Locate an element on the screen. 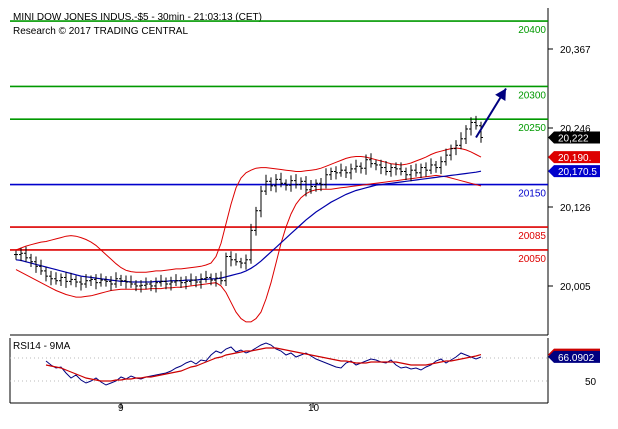 Image resolution: width=618 pixels, height=429 pixels. rsi-panel-frame is located at coordinates (279, 371).